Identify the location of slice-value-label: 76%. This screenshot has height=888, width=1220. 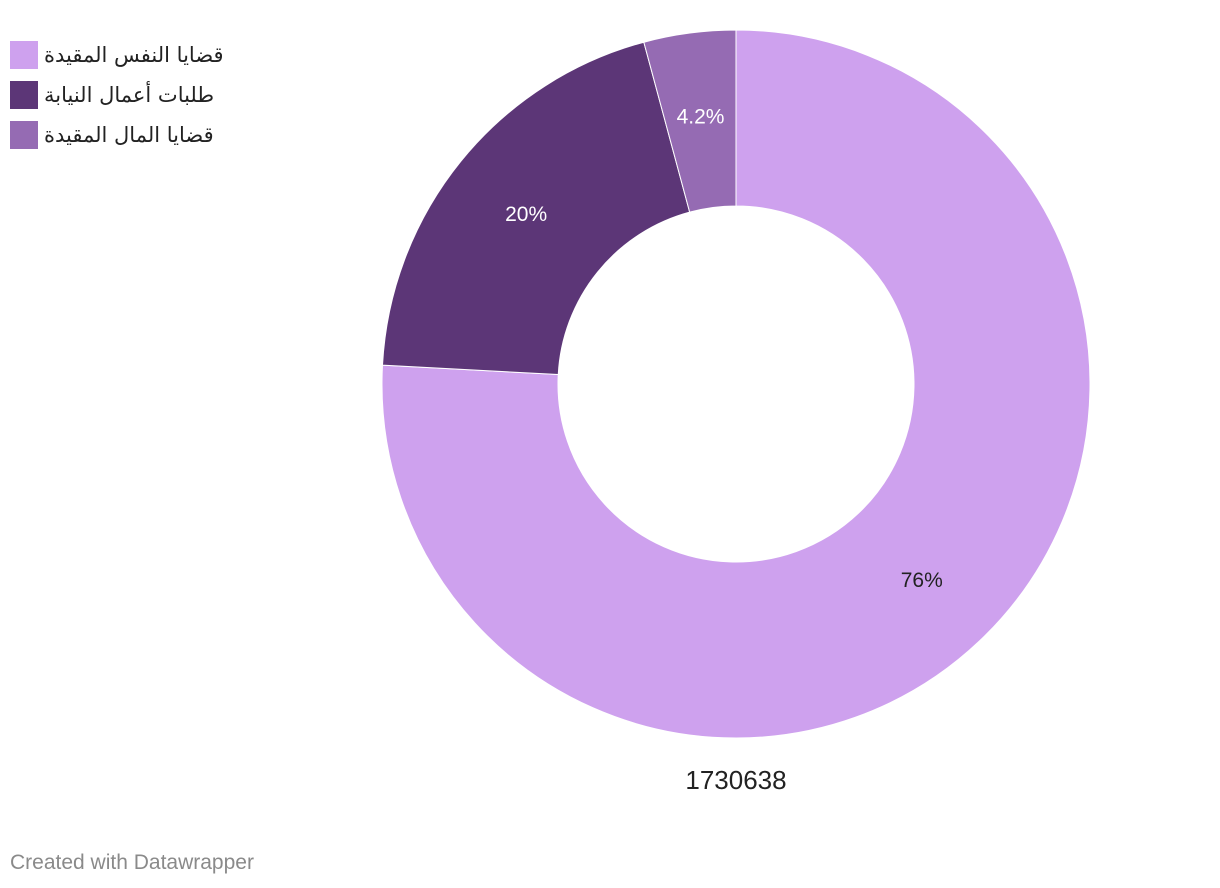
(922, 580).